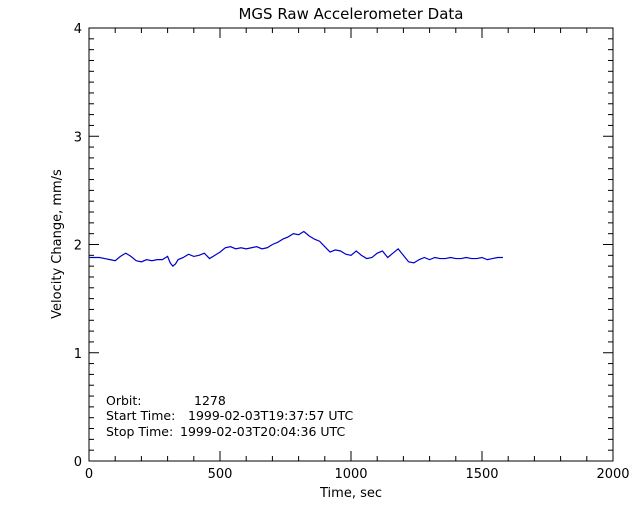  I want to click on x-tick-label: 1000, so click(350, 474).